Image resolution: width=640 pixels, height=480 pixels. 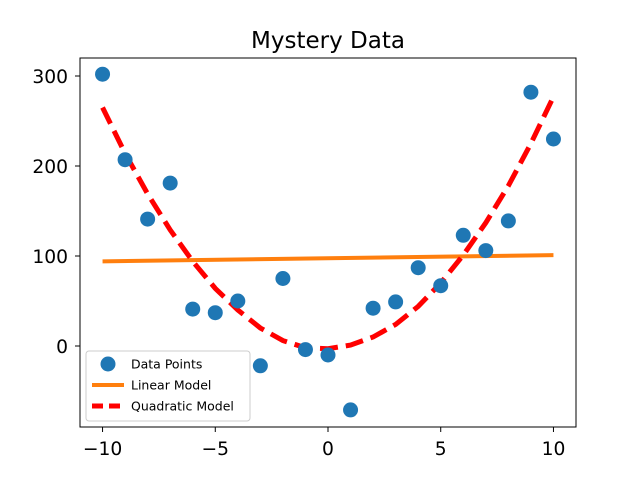 What do you see at coordinates (102, 449) in the screenshot?
I see `x-tick-label: −10` at bounding box center [102, 449].